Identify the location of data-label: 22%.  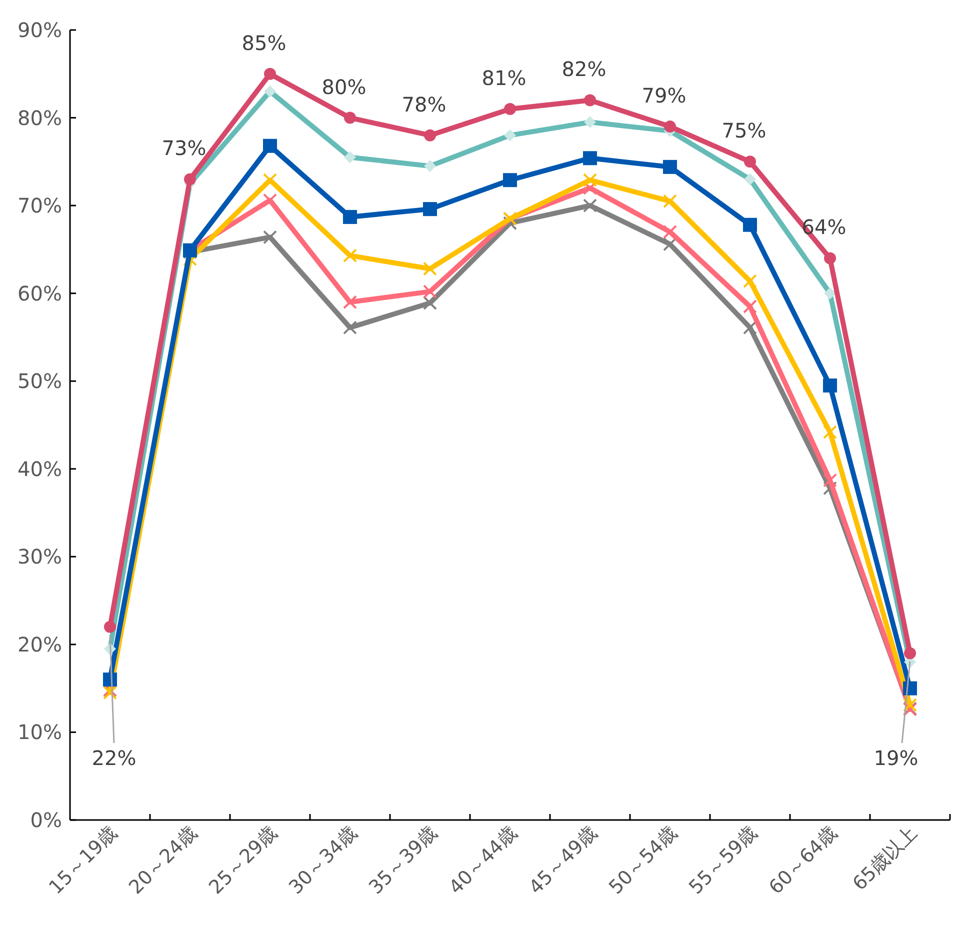
(114, 758).